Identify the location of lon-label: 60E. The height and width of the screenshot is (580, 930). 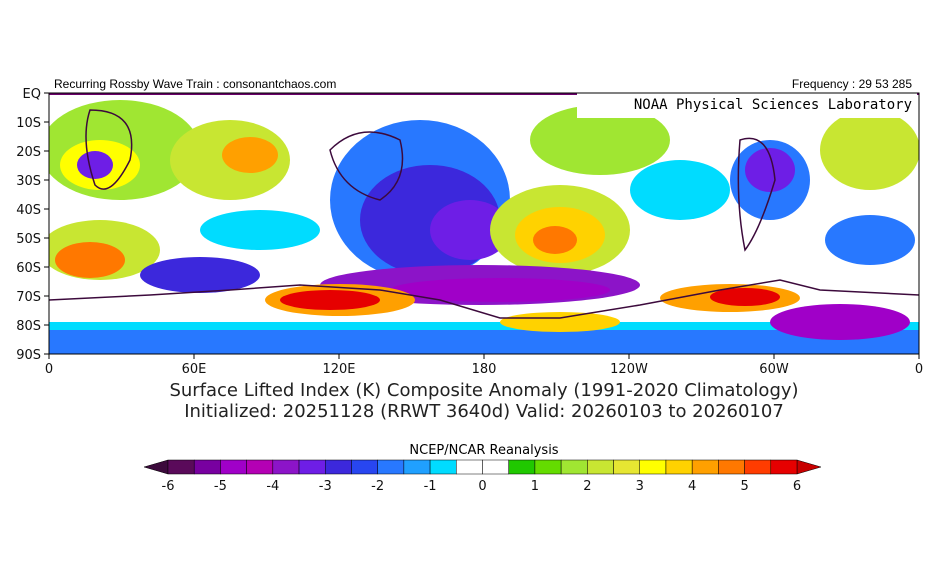
(194, 369).